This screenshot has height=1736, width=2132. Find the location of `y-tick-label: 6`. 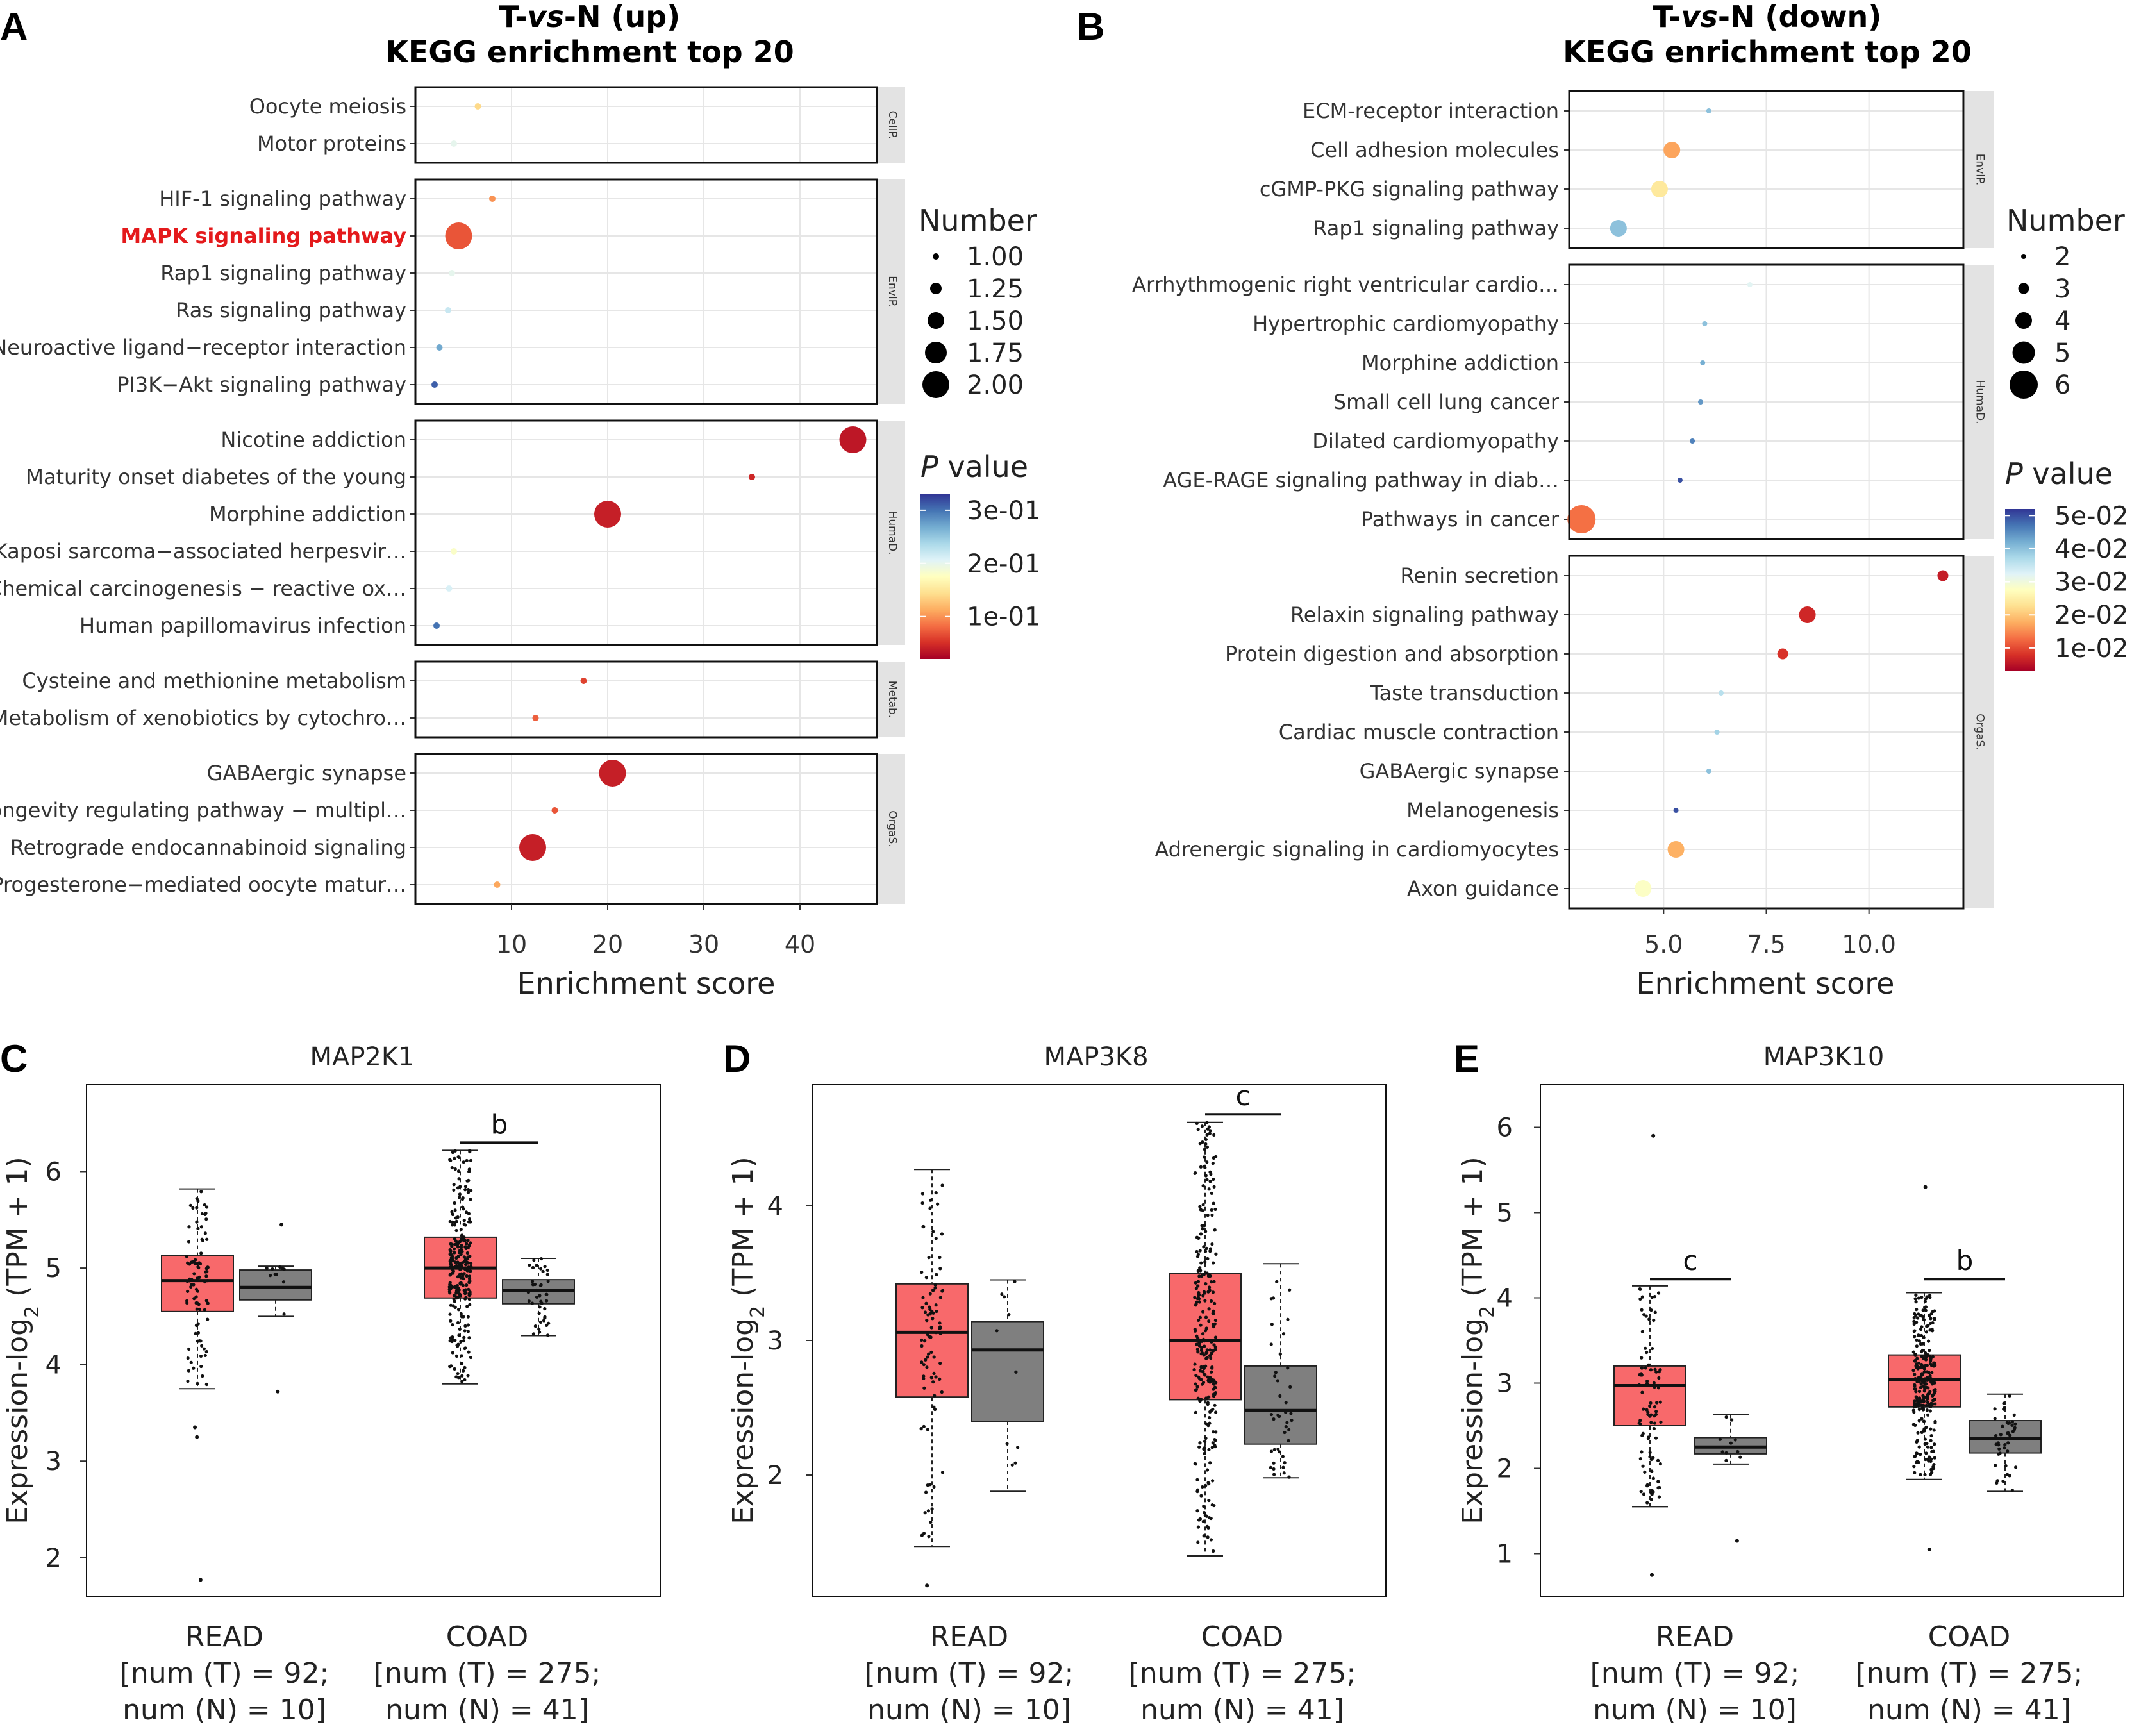

y-tick-label: 6 is located at coordinates (1505, 1128).